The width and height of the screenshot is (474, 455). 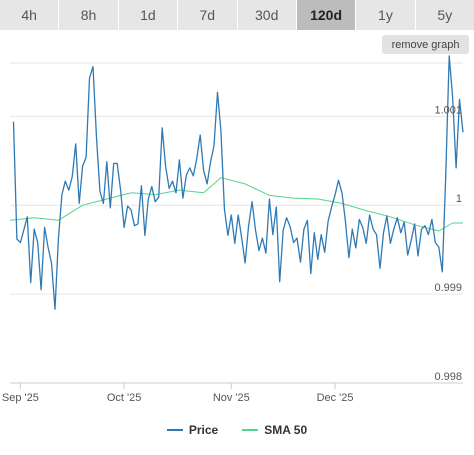 What do you see at coordinates (459, 199) in the screenshot?
I see `y-tick-label: 1` at bounding box center [459, 199].